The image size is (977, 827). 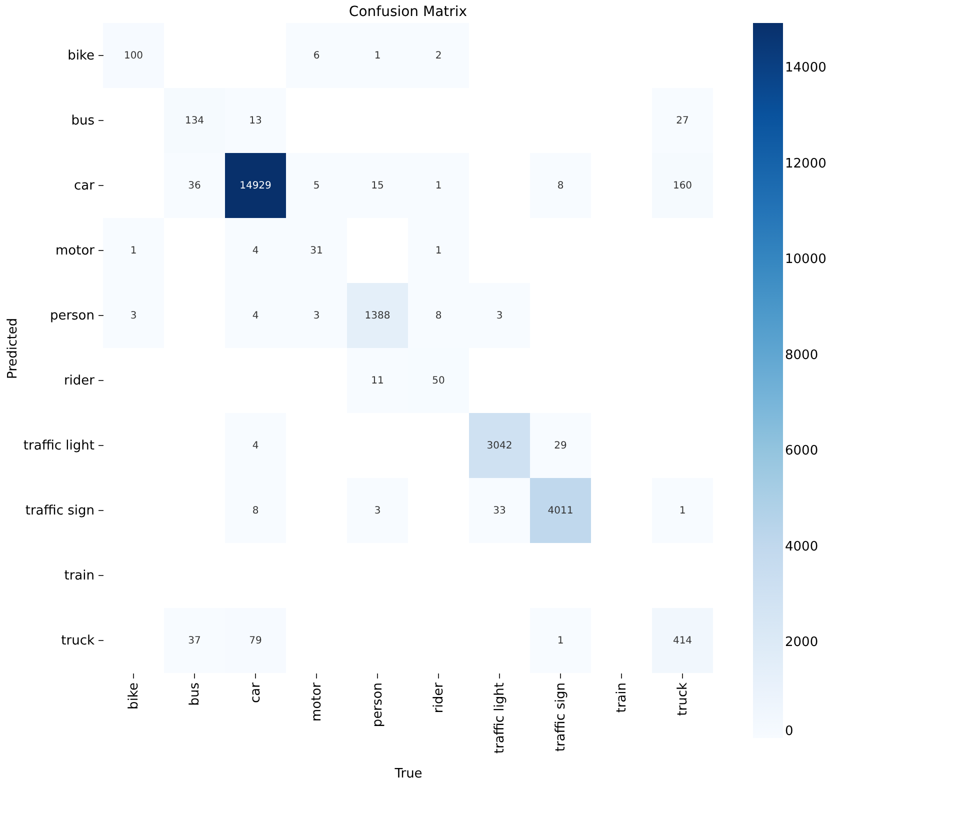 What do you see at coordinates (377, 186) in the screenshot?
I see `data-label: 15` at bounding box center [377, 186].